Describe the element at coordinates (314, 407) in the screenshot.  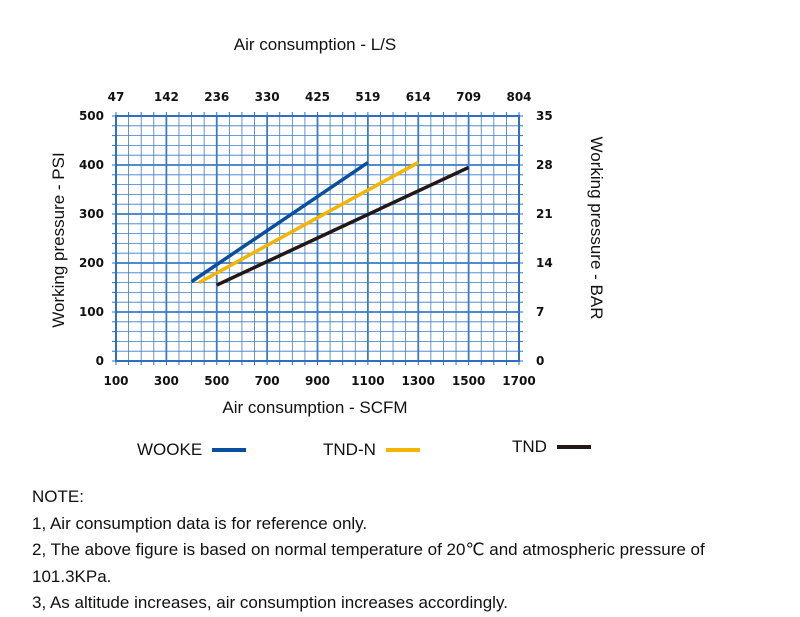
I see `x-axis-title: Air consumption - SCFM` at that location.